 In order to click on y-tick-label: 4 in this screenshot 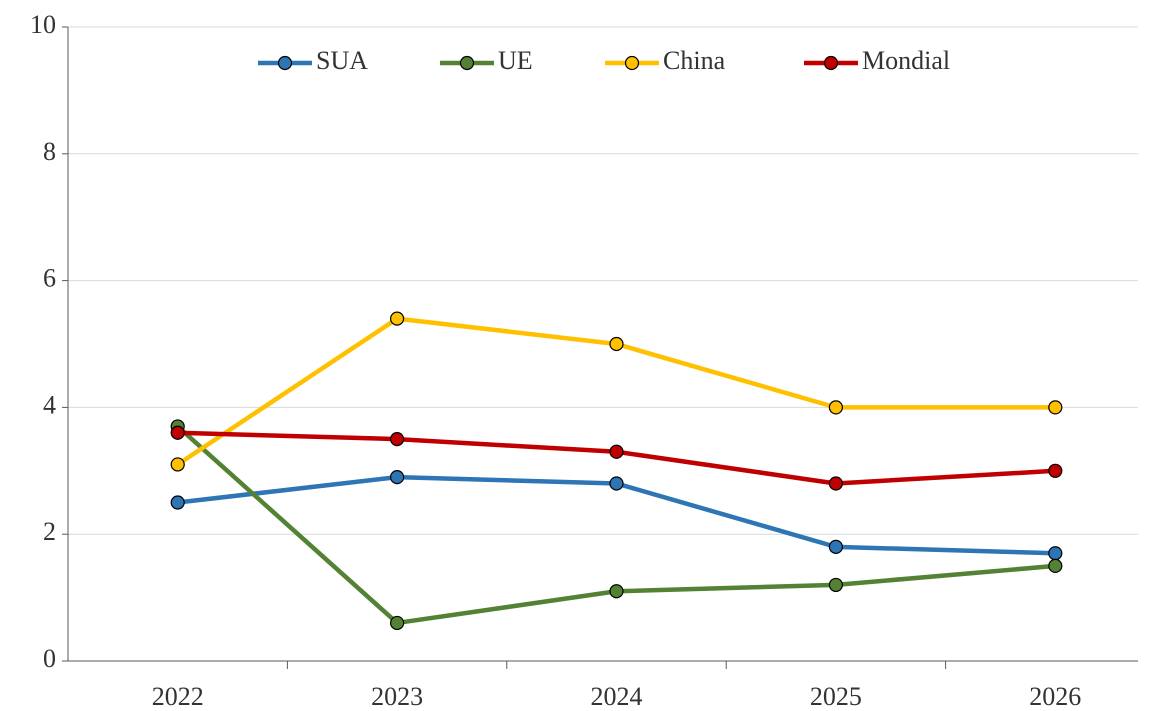, I will do `click(49, 404)`.